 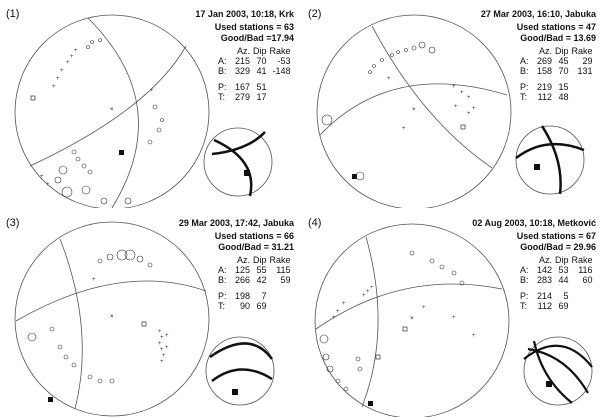 What do you see at coordinates (545, 97) in the screenshot?
I see `value: 112` at bounding box center [545, 97].